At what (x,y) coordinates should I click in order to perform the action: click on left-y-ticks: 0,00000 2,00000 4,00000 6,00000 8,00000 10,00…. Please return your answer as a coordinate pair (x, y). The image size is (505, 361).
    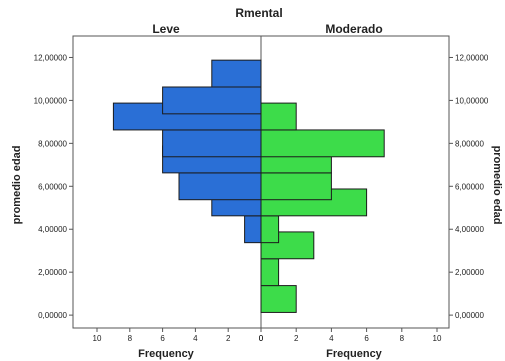
    Looking at the image, I should click on (53, 186).